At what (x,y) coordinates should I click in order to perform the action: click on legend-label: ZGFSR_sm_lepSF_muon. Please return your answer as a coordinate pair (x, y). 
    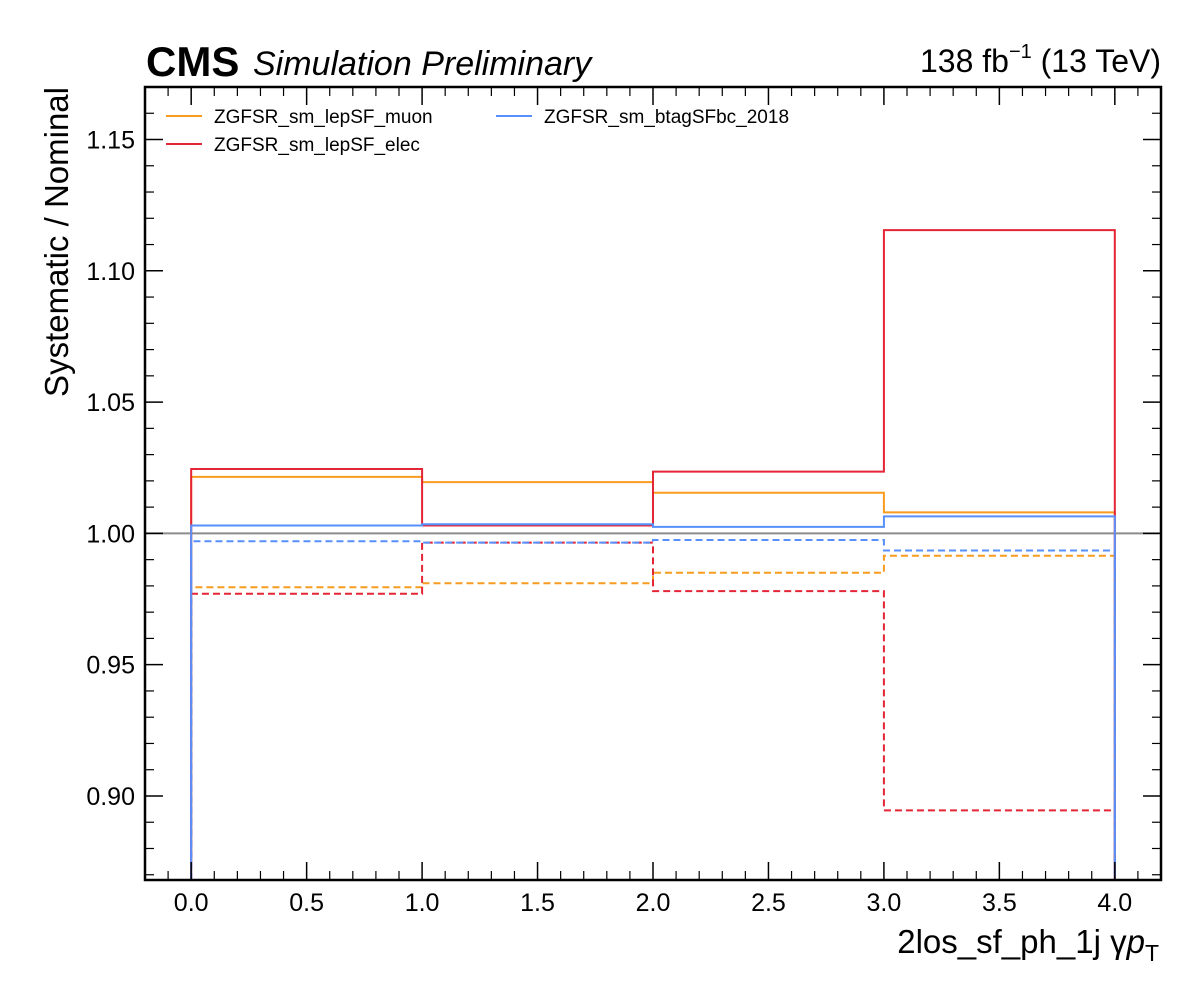
    Looking at the image, I should click on (323, 117).